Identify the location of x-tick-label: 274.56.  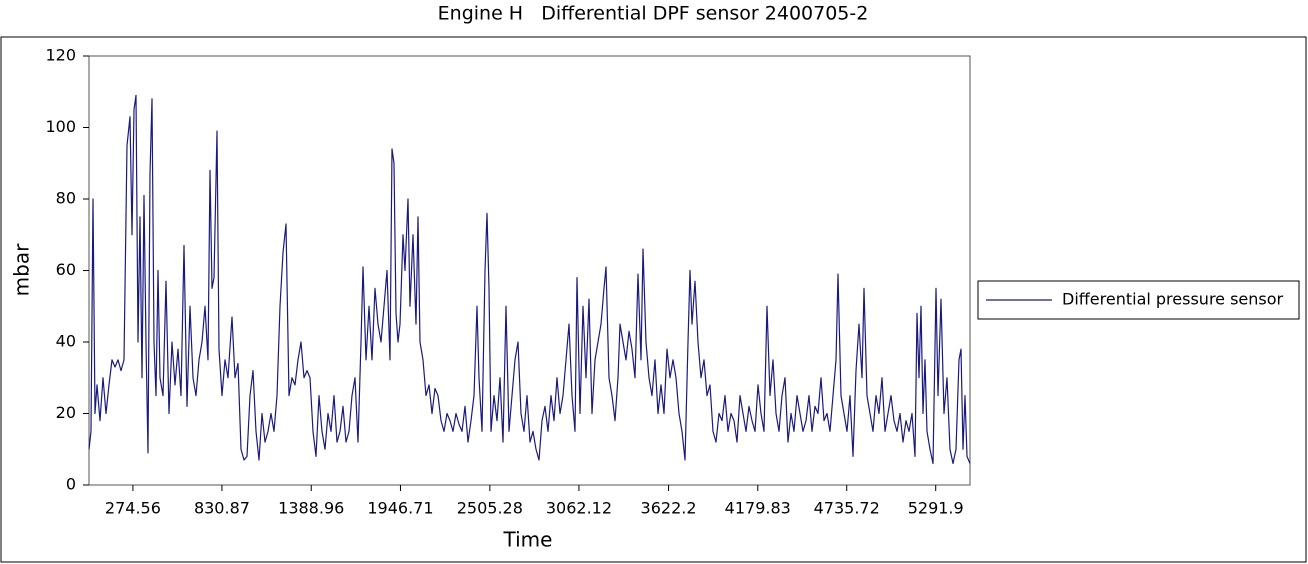
(133, 508).